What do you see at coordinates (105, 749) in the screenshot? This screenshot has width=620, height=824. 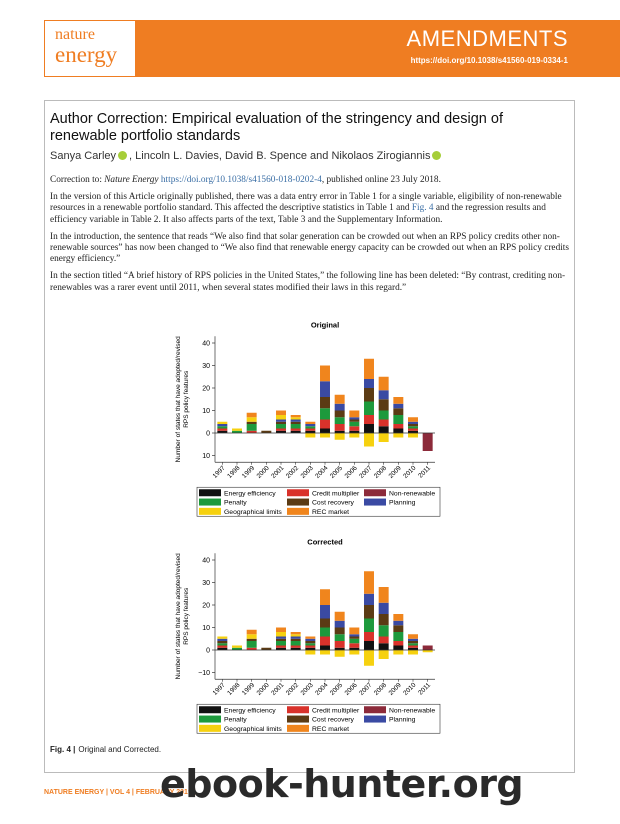 I see `figure-caption: Fig. 4 | Original and Corrected.` at bounding box center [105, 749].